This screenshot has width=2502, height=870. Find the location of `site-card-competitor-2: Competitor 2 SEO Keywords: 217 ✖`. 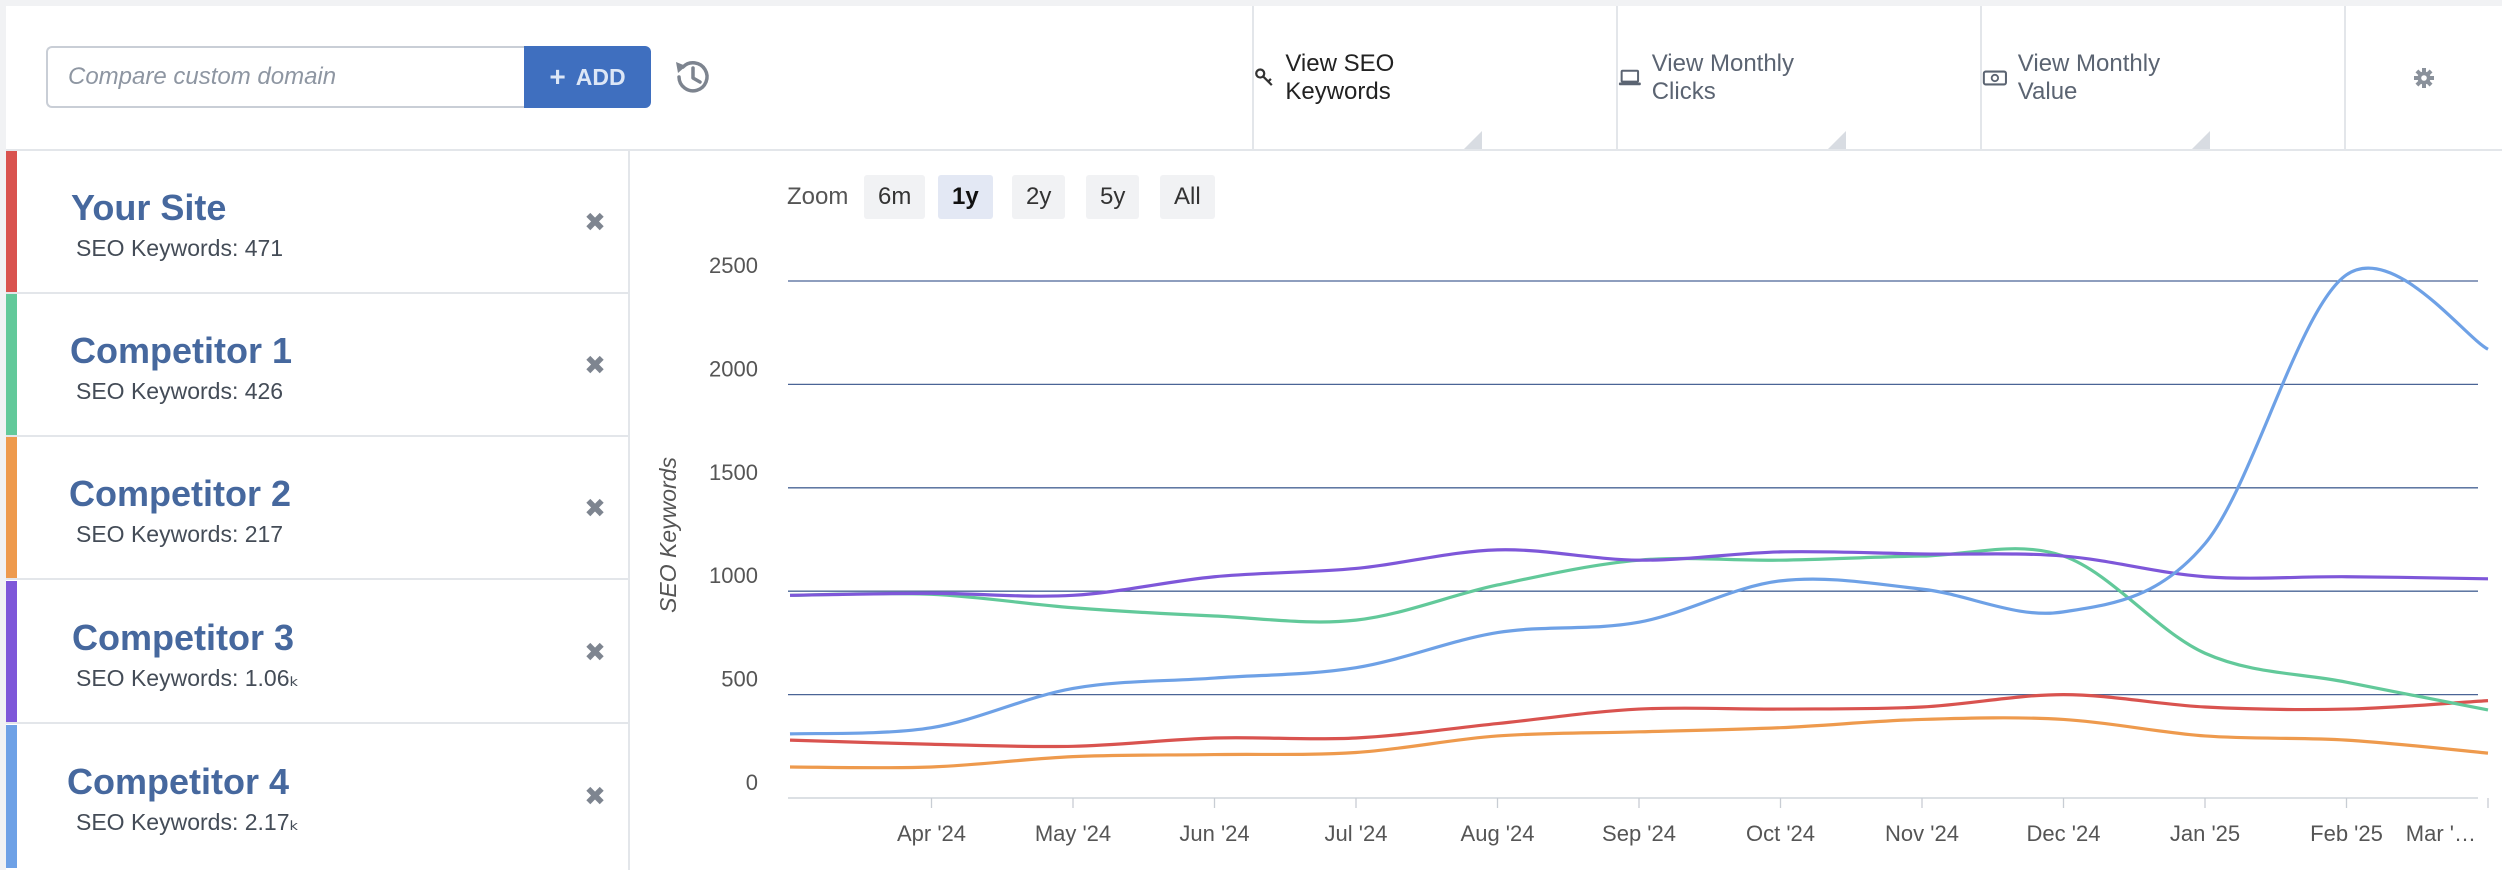

site-card-competitor-2: Competitor 2 SEO Keywords: 217 ✖ is located at coordinates (317, 508).